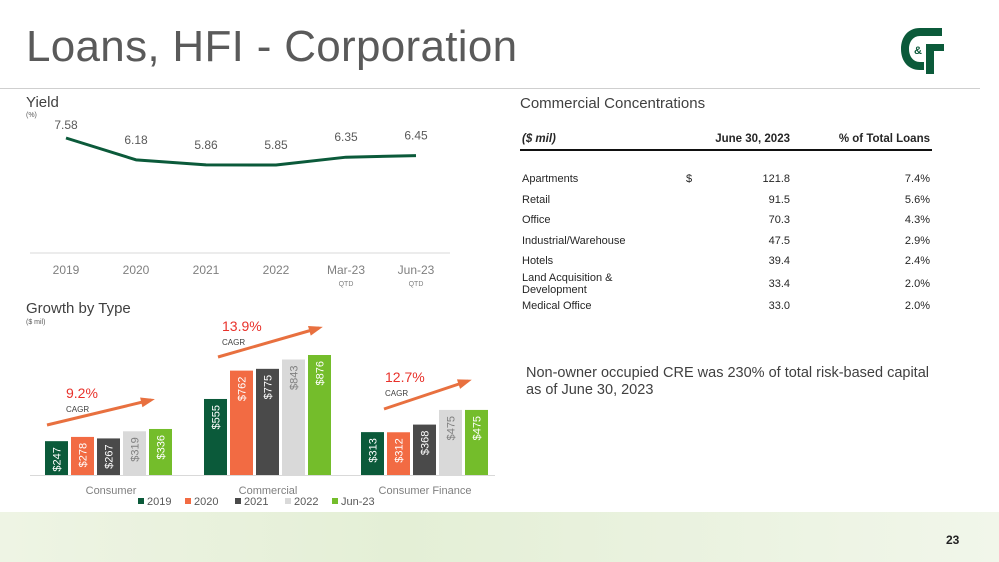 Image resolution: width=999 pixels, height=562 pixels. I want to click on row-value: 33.0, so click(779, 305).